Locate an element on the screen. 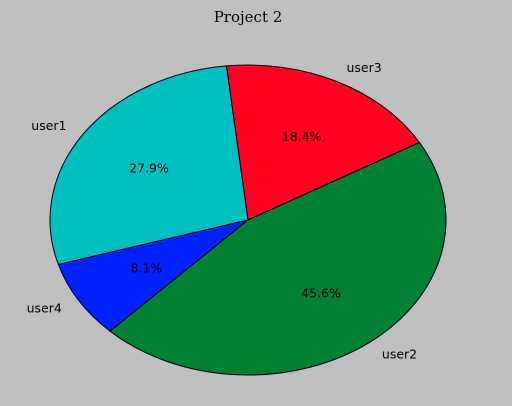 This screenshot has height=406, width=512. pie-pct-label-user1: 27.9% is located at coordinates (149, 168).